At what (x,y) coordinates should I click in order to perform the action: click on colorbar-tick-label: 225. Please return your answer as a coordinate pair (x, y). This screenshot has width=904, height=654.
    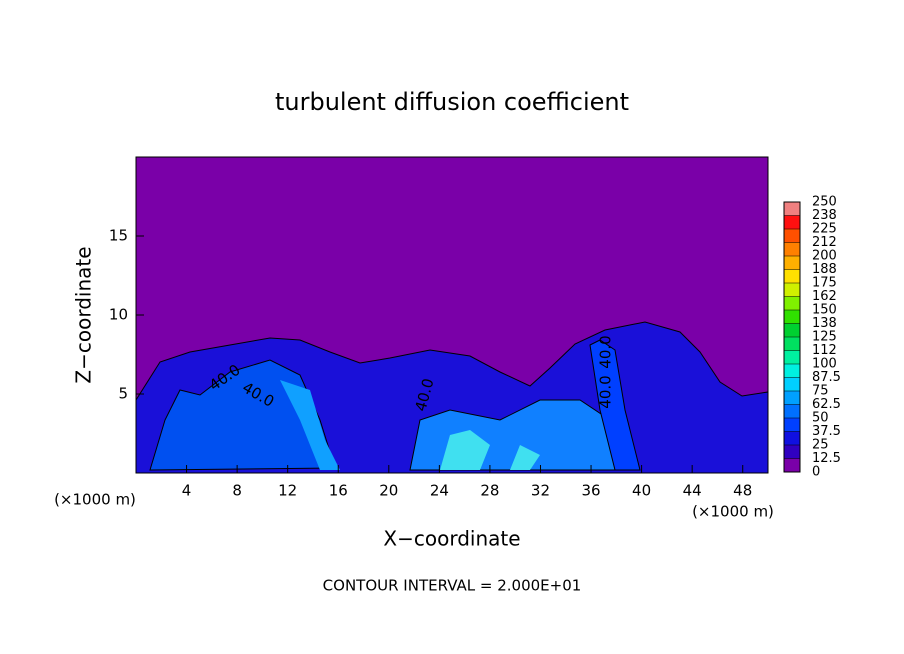
    Looking at the image, I should click on (824, 229).